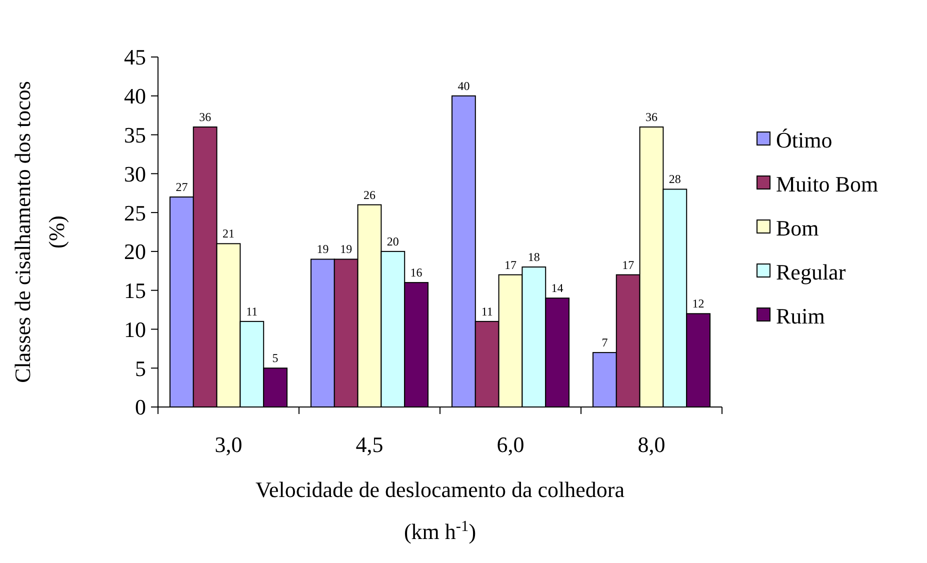 Image resolution: width=927 pixels, height=563 pixels. I want to click on data-label: 21, so click(228, 233).